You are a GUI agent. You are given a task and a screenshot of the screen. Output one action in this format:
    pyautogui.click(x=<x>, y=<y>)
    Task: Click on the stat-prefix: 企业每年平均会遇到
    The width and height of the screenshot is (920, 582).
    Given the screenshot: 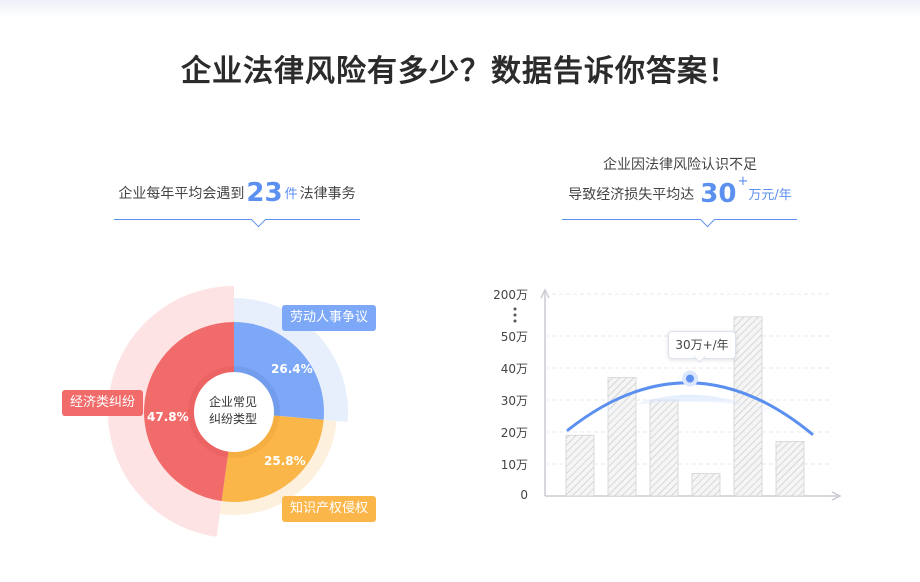 What is the action you would take?
    pyautogui.click(x=181, y=194)
    